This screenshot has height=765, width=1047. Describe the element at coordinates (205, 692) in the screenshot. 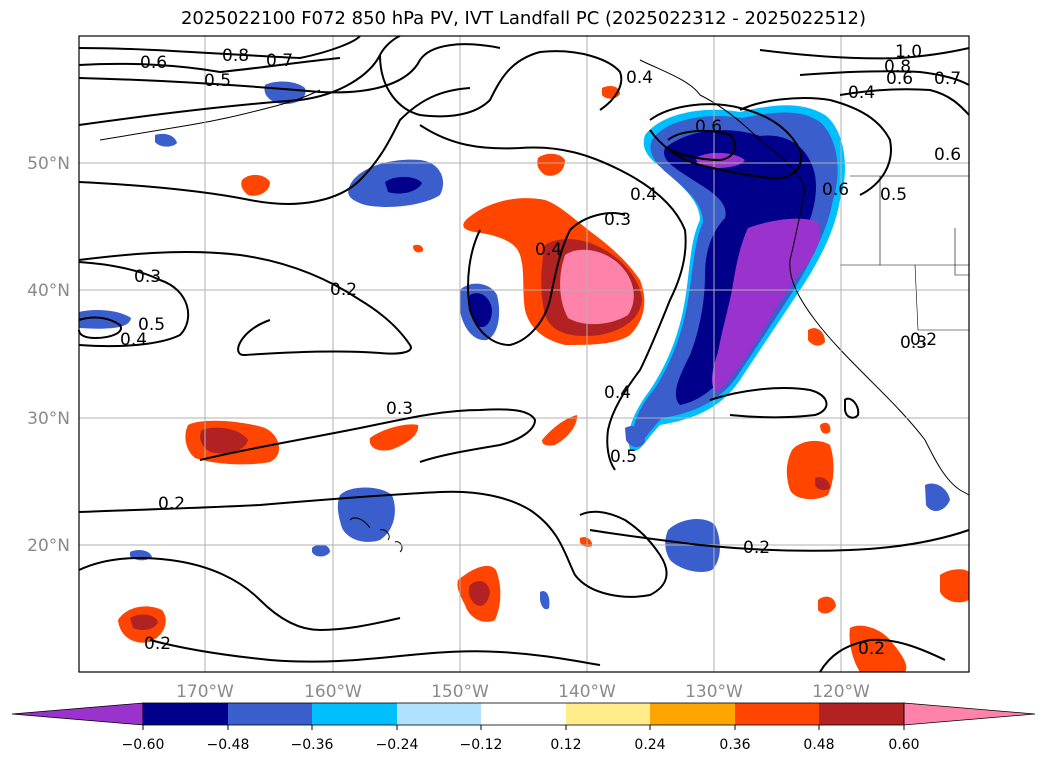

I see `lon-label-170w: 170°W` at that location.